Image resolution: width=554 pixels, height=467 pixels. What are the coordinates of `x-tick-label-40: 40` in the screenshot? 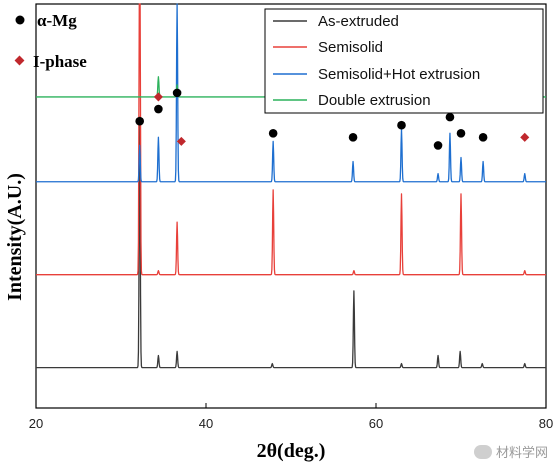 It's located at (206, 423).